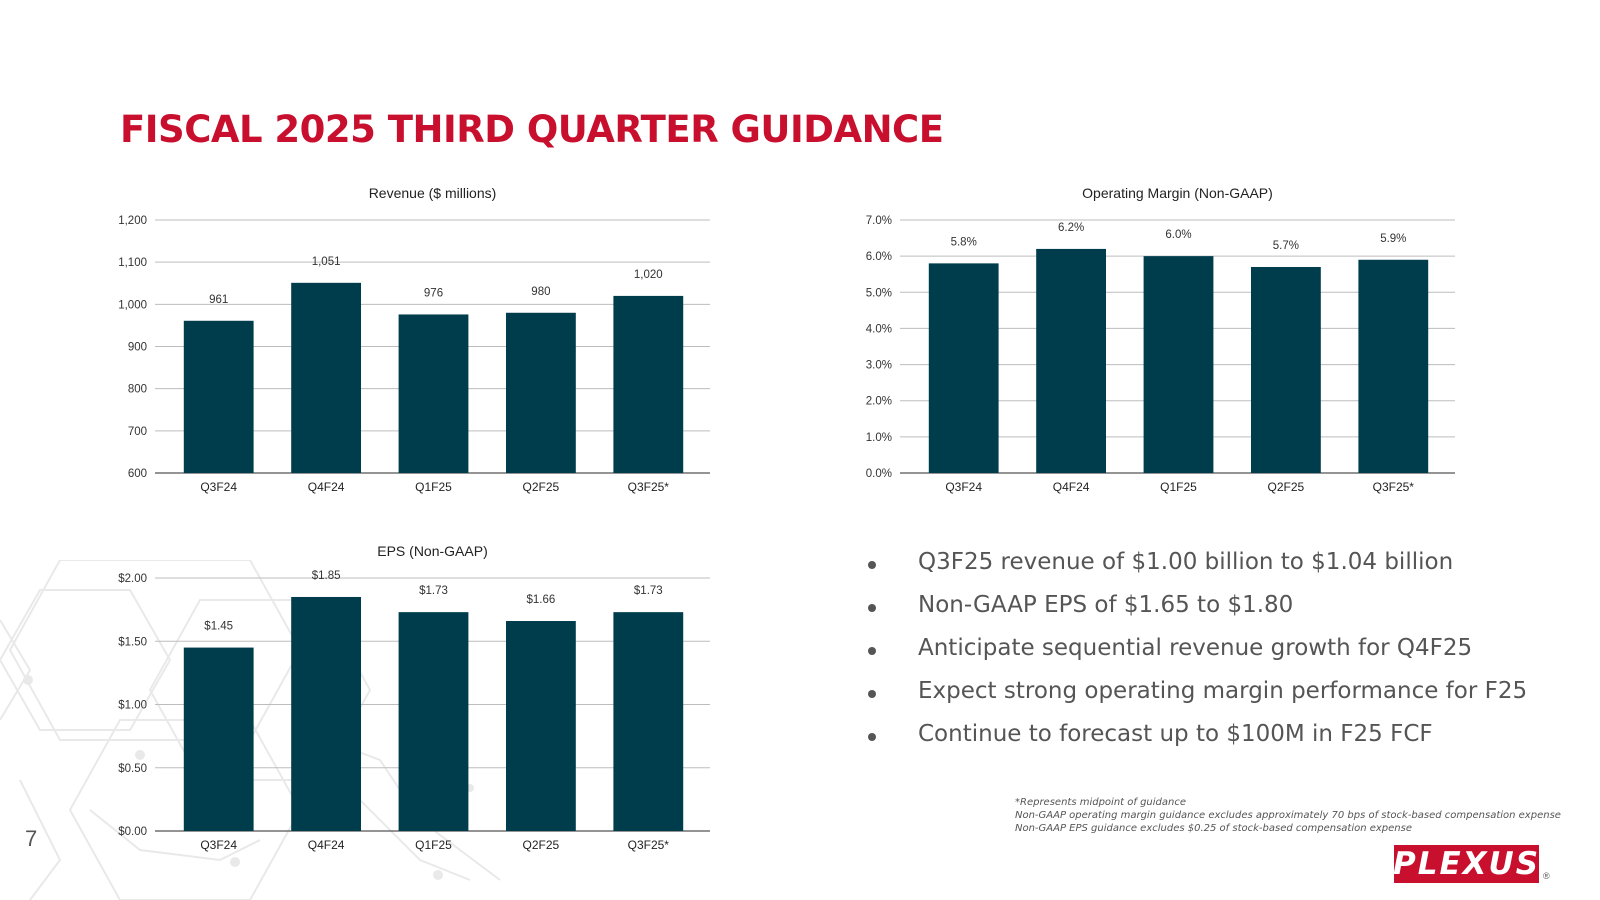  What do you see at coordinates (218, 627) in the screenshot?
I see `data-label: $1.45` at bounding box center [218, 627].